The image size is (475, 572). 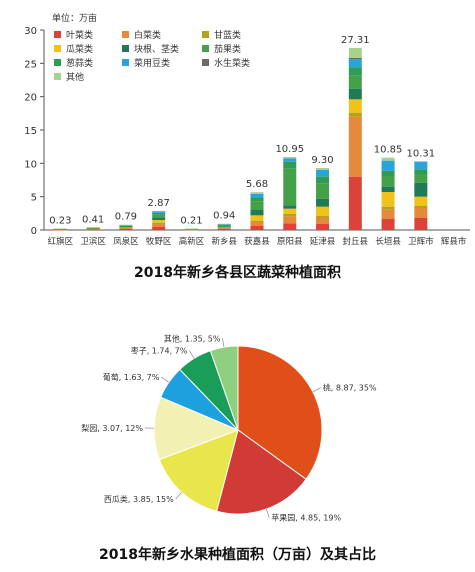 What do you see at coordinates (388, 241) in the screenshot?
I see `x-tick-label: 长垣县` at bounding box center [388, 241].